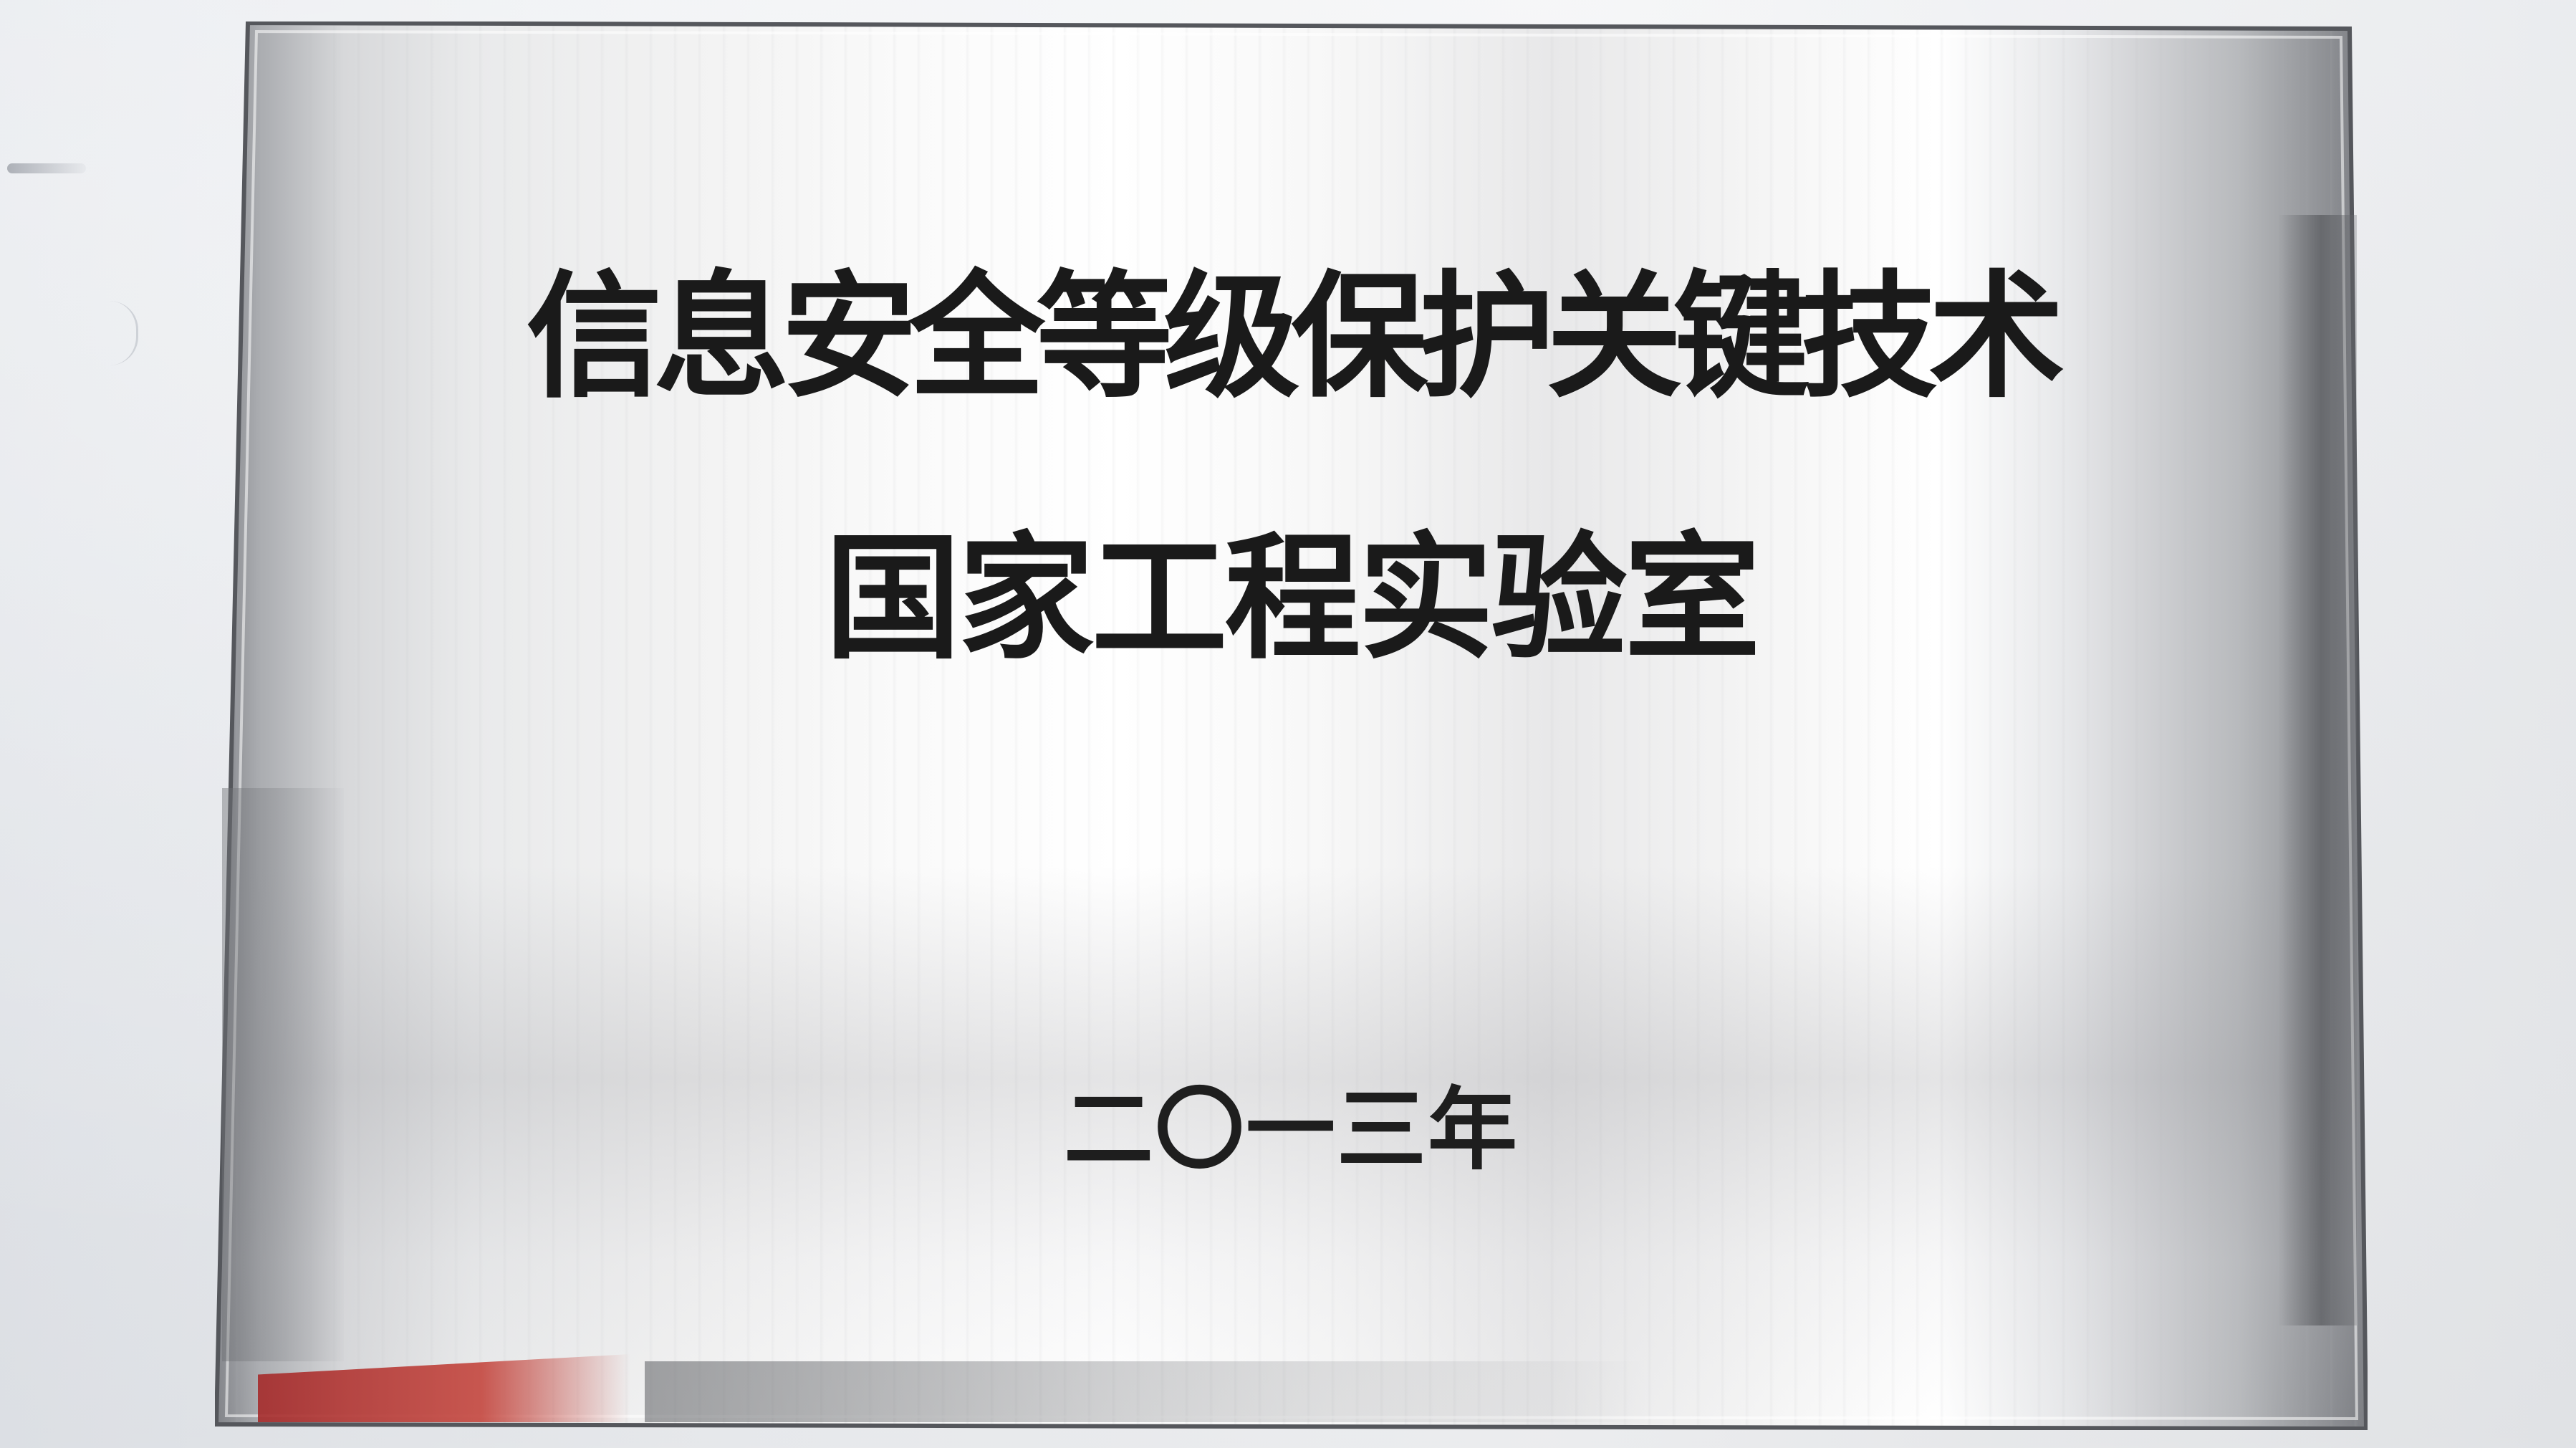 This screenshot has width=2576, height=1448. I want to click on plaque-reflection-right, so click(2317, 770).